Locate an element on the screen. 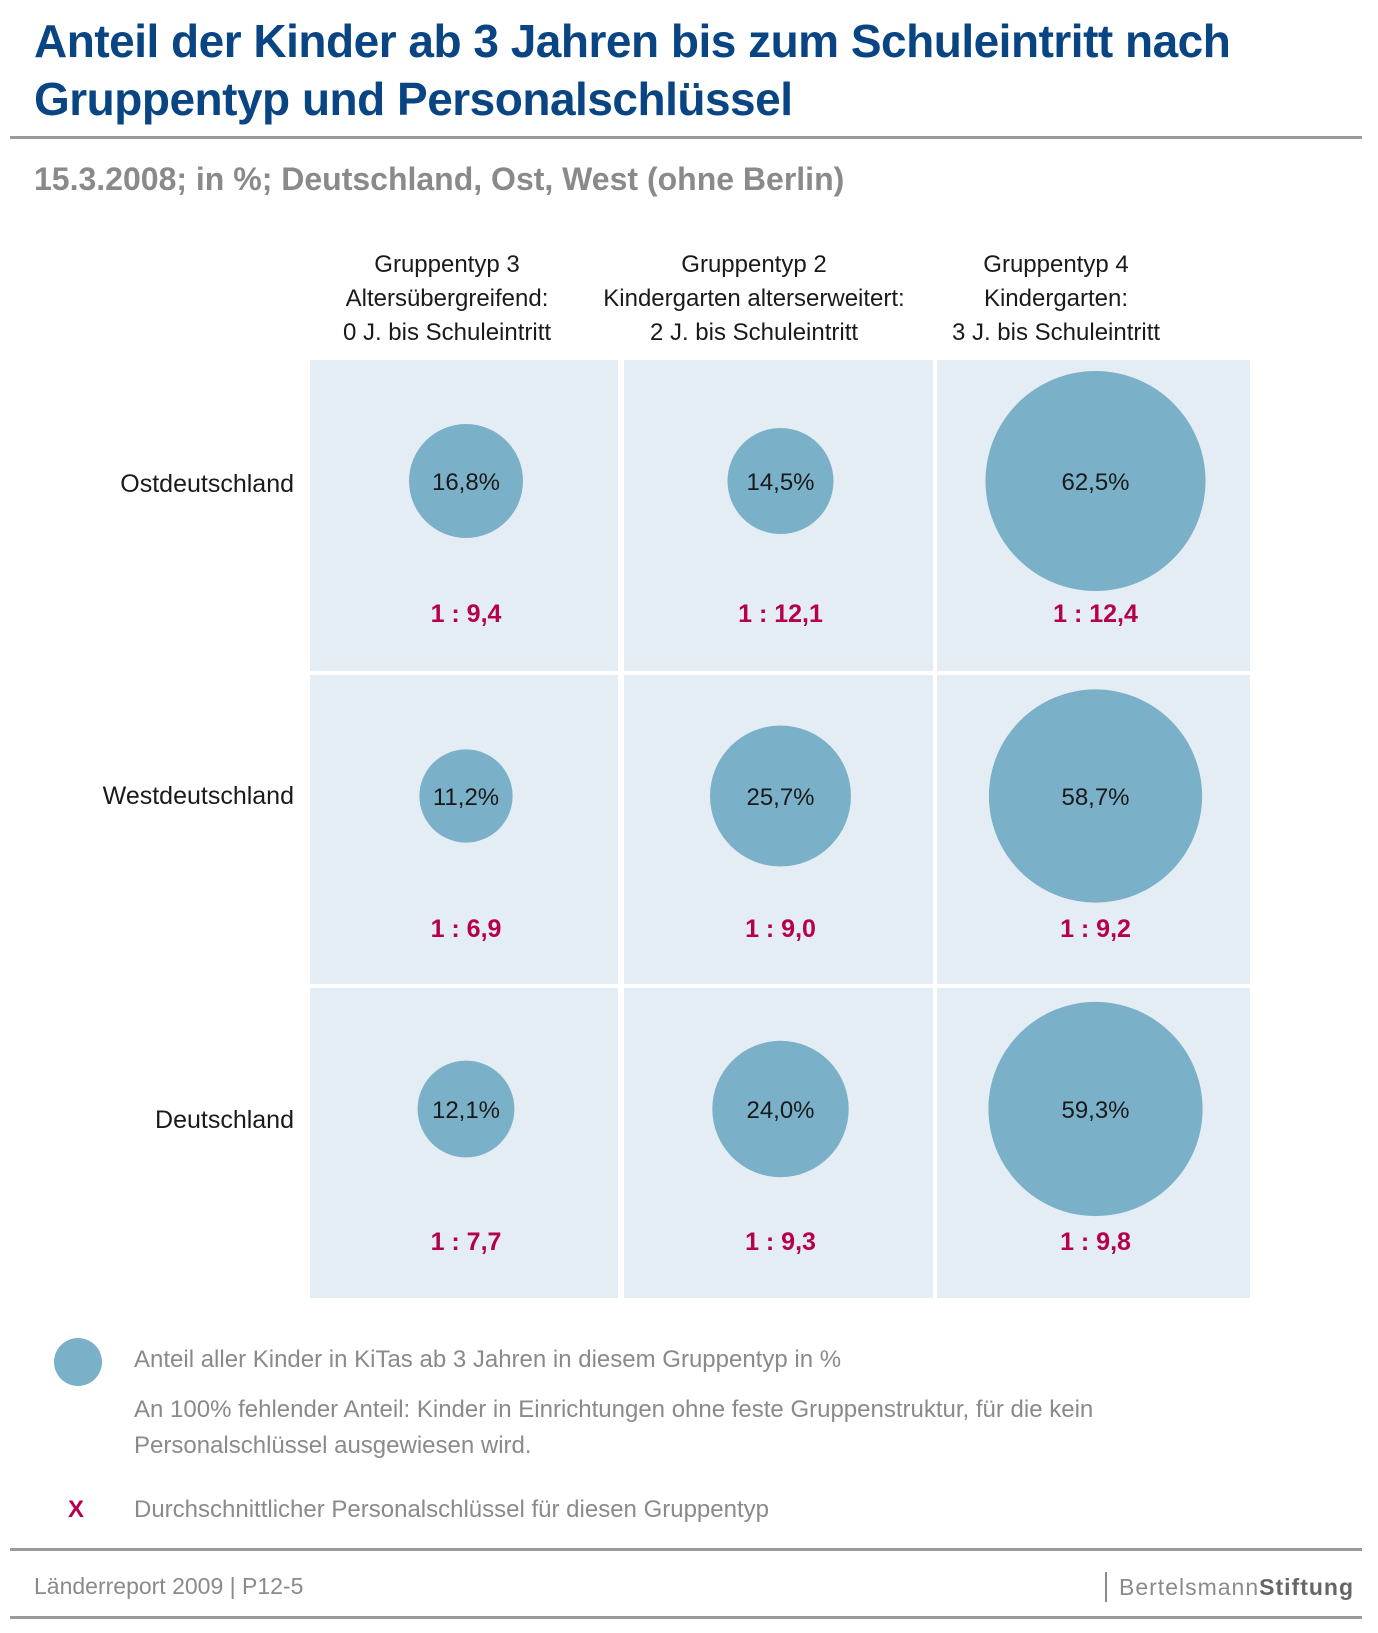  title-divider is located at coordinates (686, 137).